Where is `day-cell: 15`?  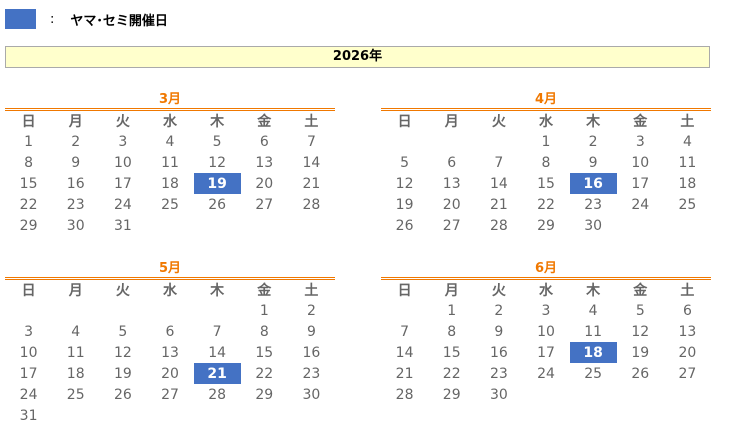
day-cell: 15 is located at coordinates (451, 352).